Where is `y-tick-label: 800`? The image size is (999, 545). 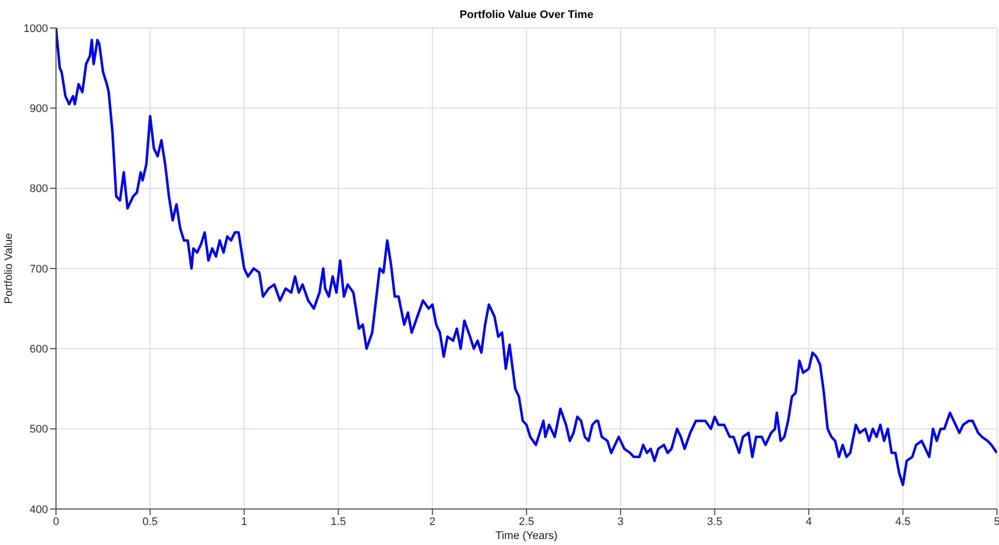
y-tick-label: 800 is located at coordinates (39, 189).